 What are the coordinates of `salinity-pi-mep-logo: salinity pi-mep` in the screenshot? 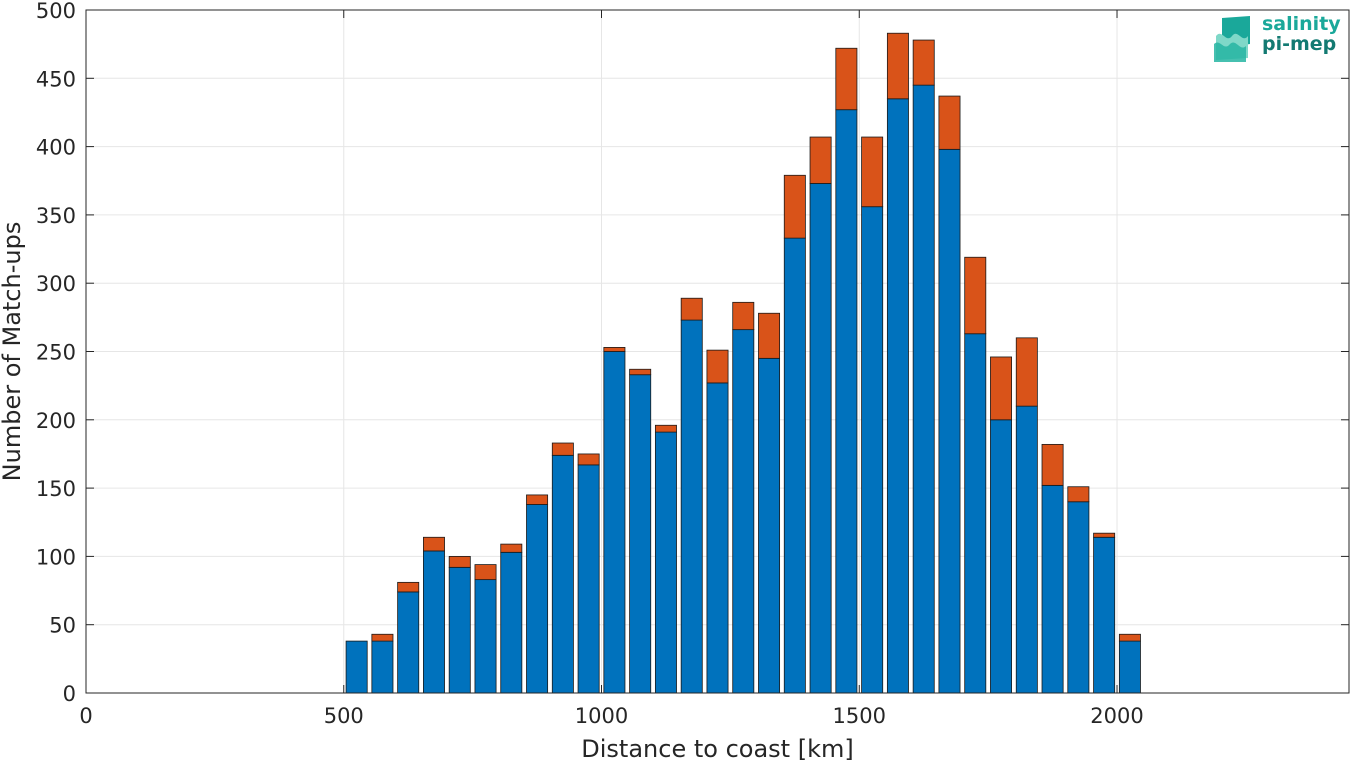 It's located at (1277, 40).